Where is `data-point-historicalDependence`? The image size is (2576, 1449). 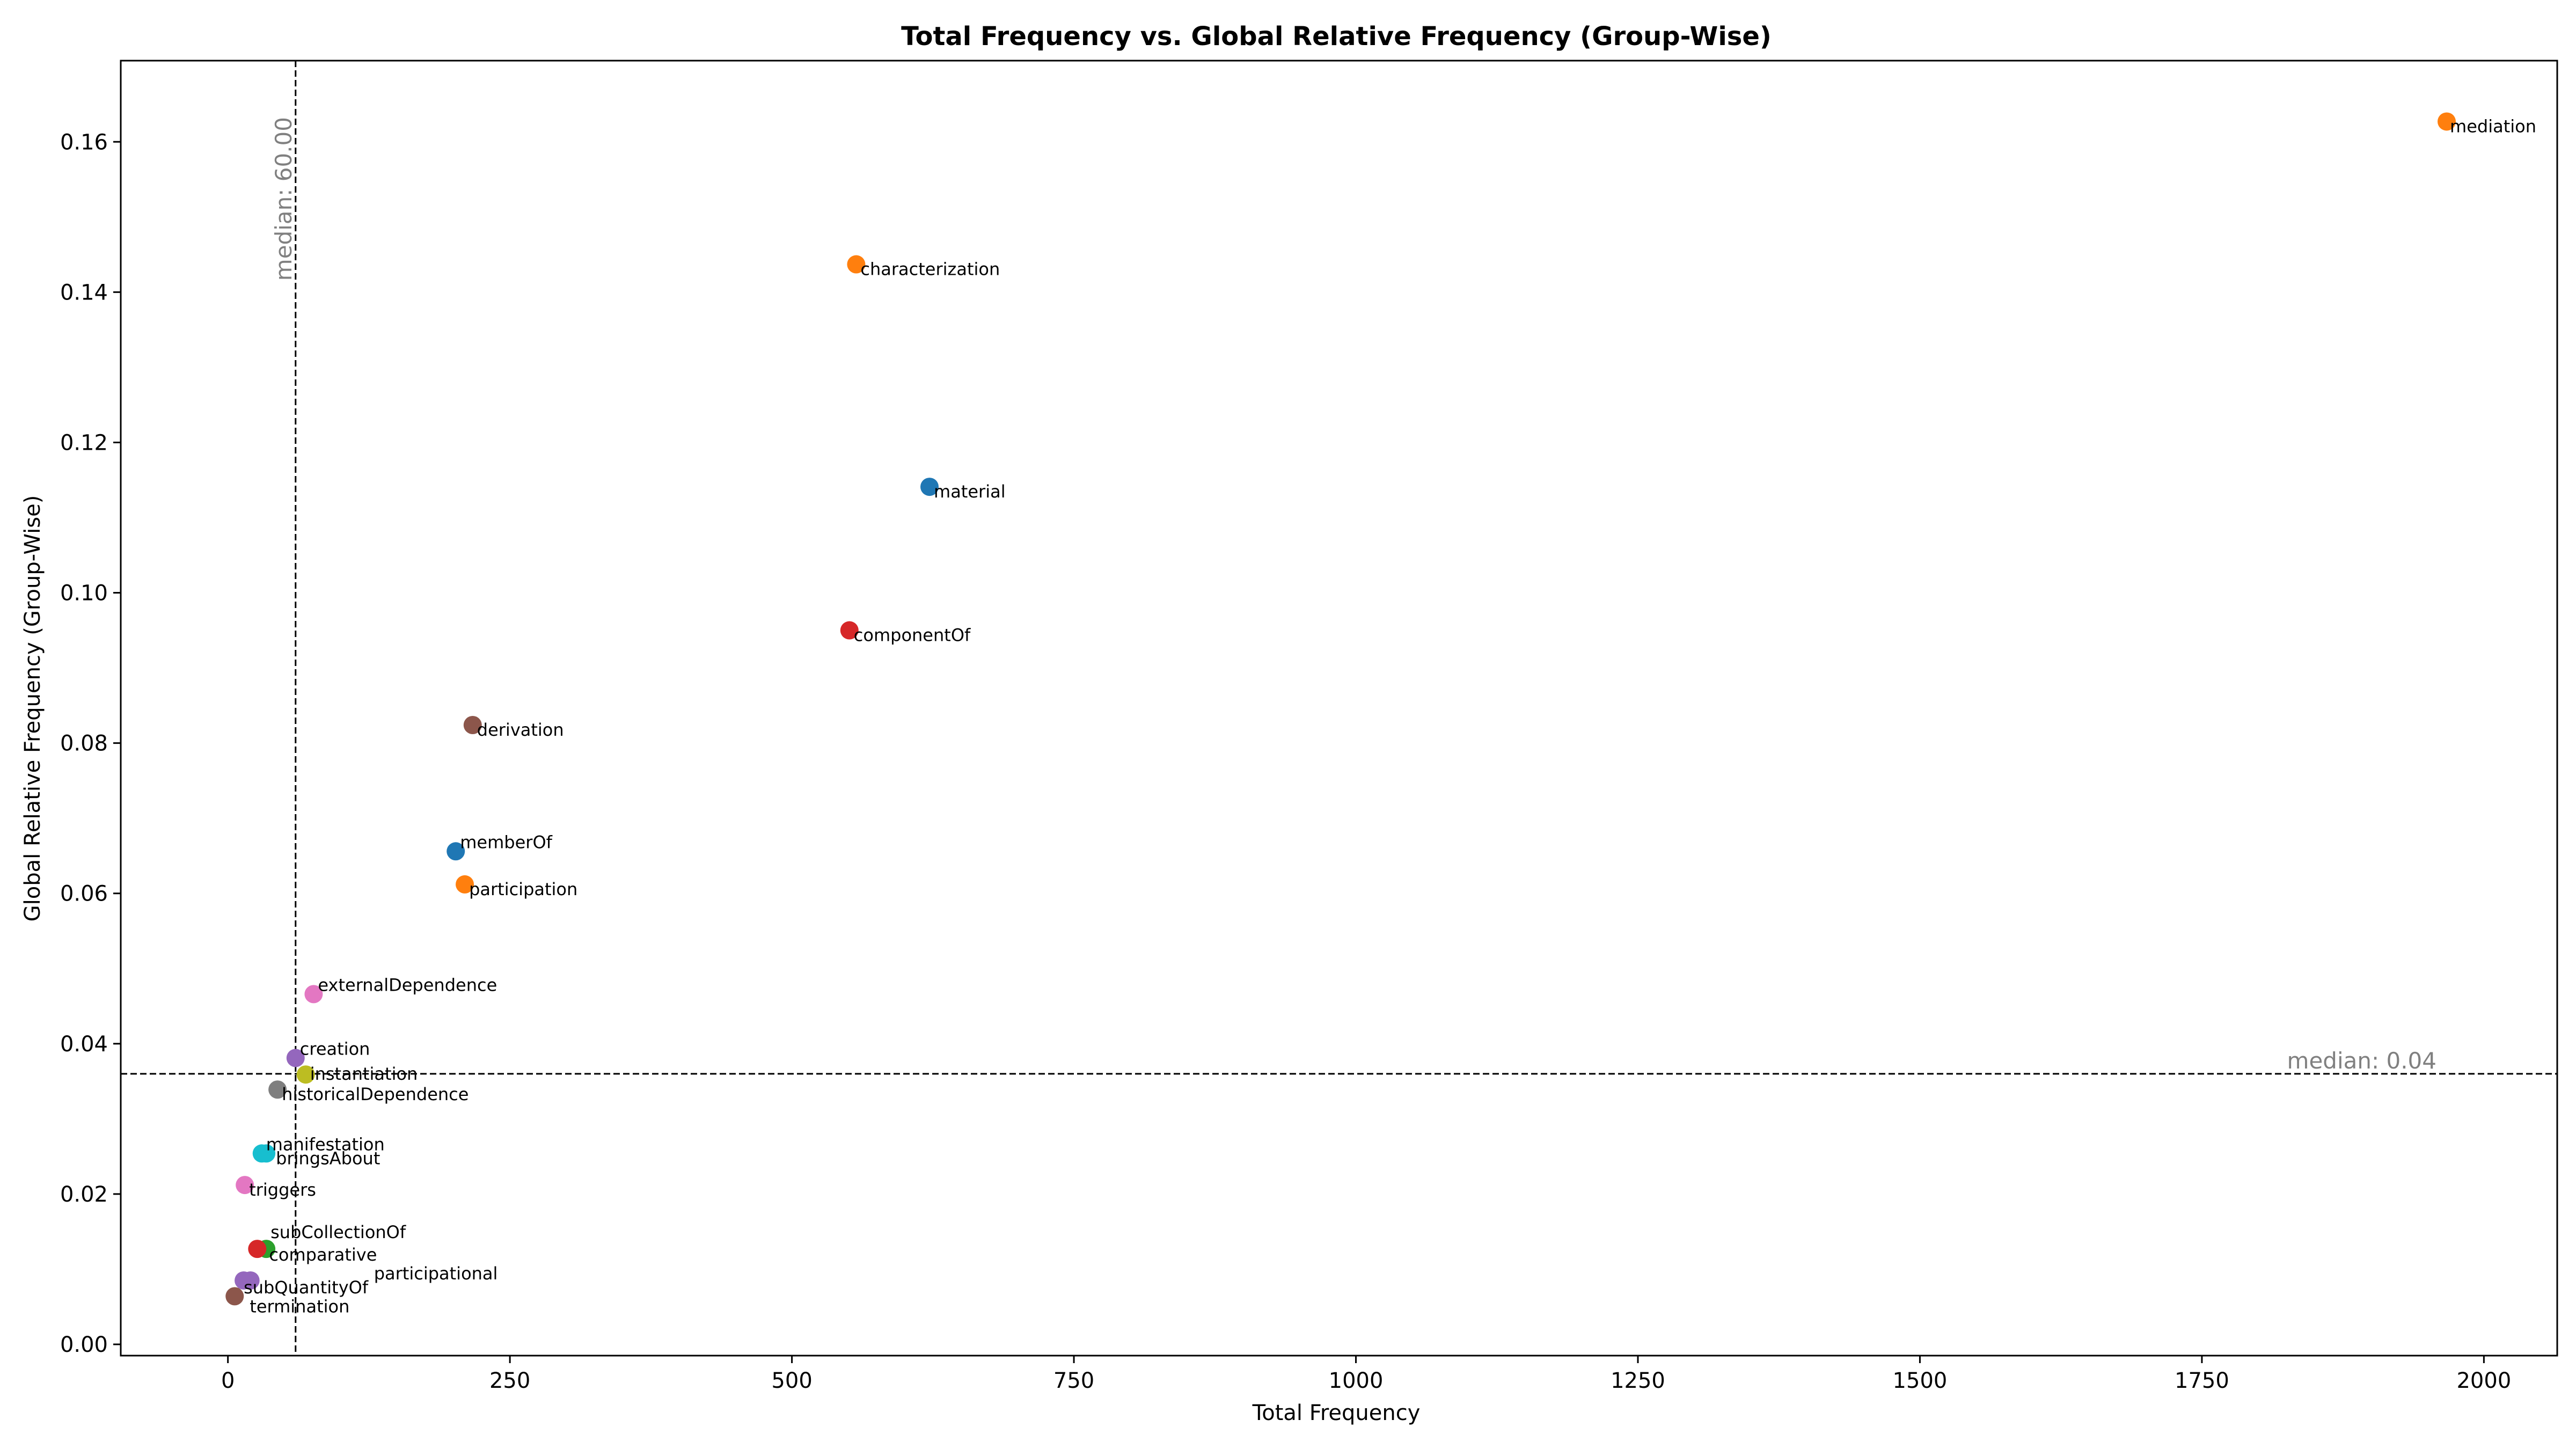
data-point-historicalDependence is located at coordinates (277, 1089).